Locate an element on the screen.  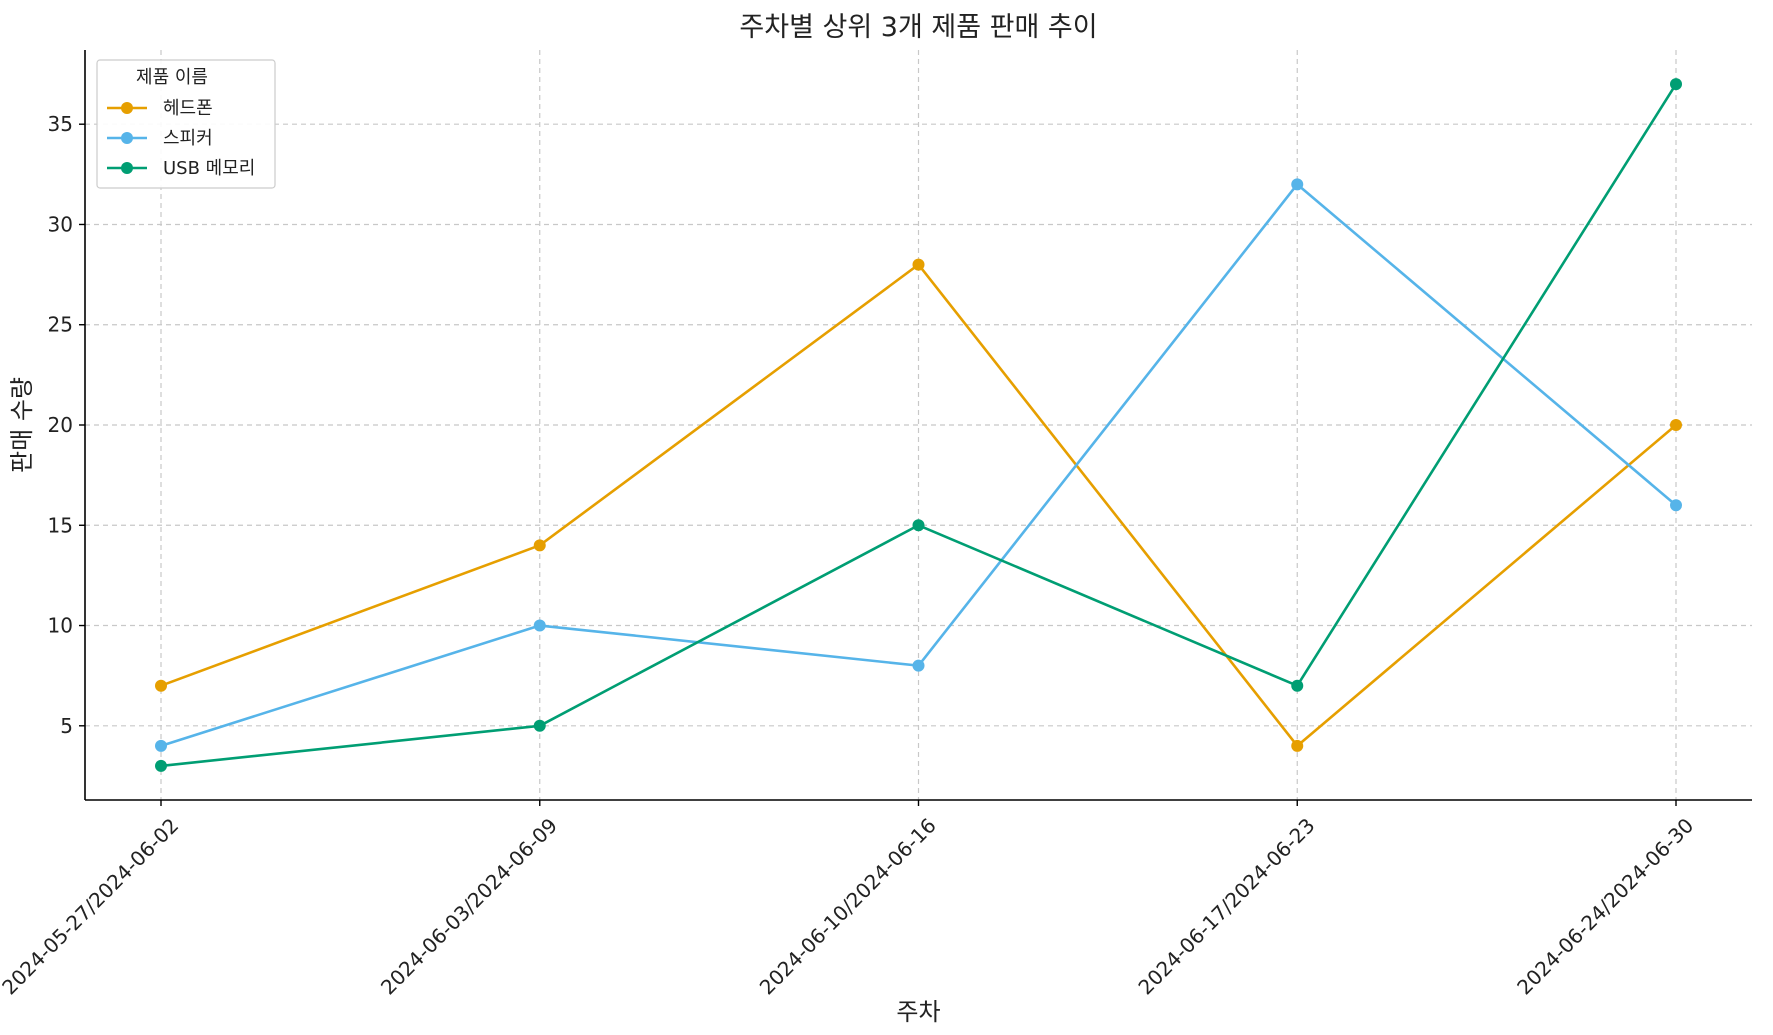
legend-box is located at coordinates (186, 124).